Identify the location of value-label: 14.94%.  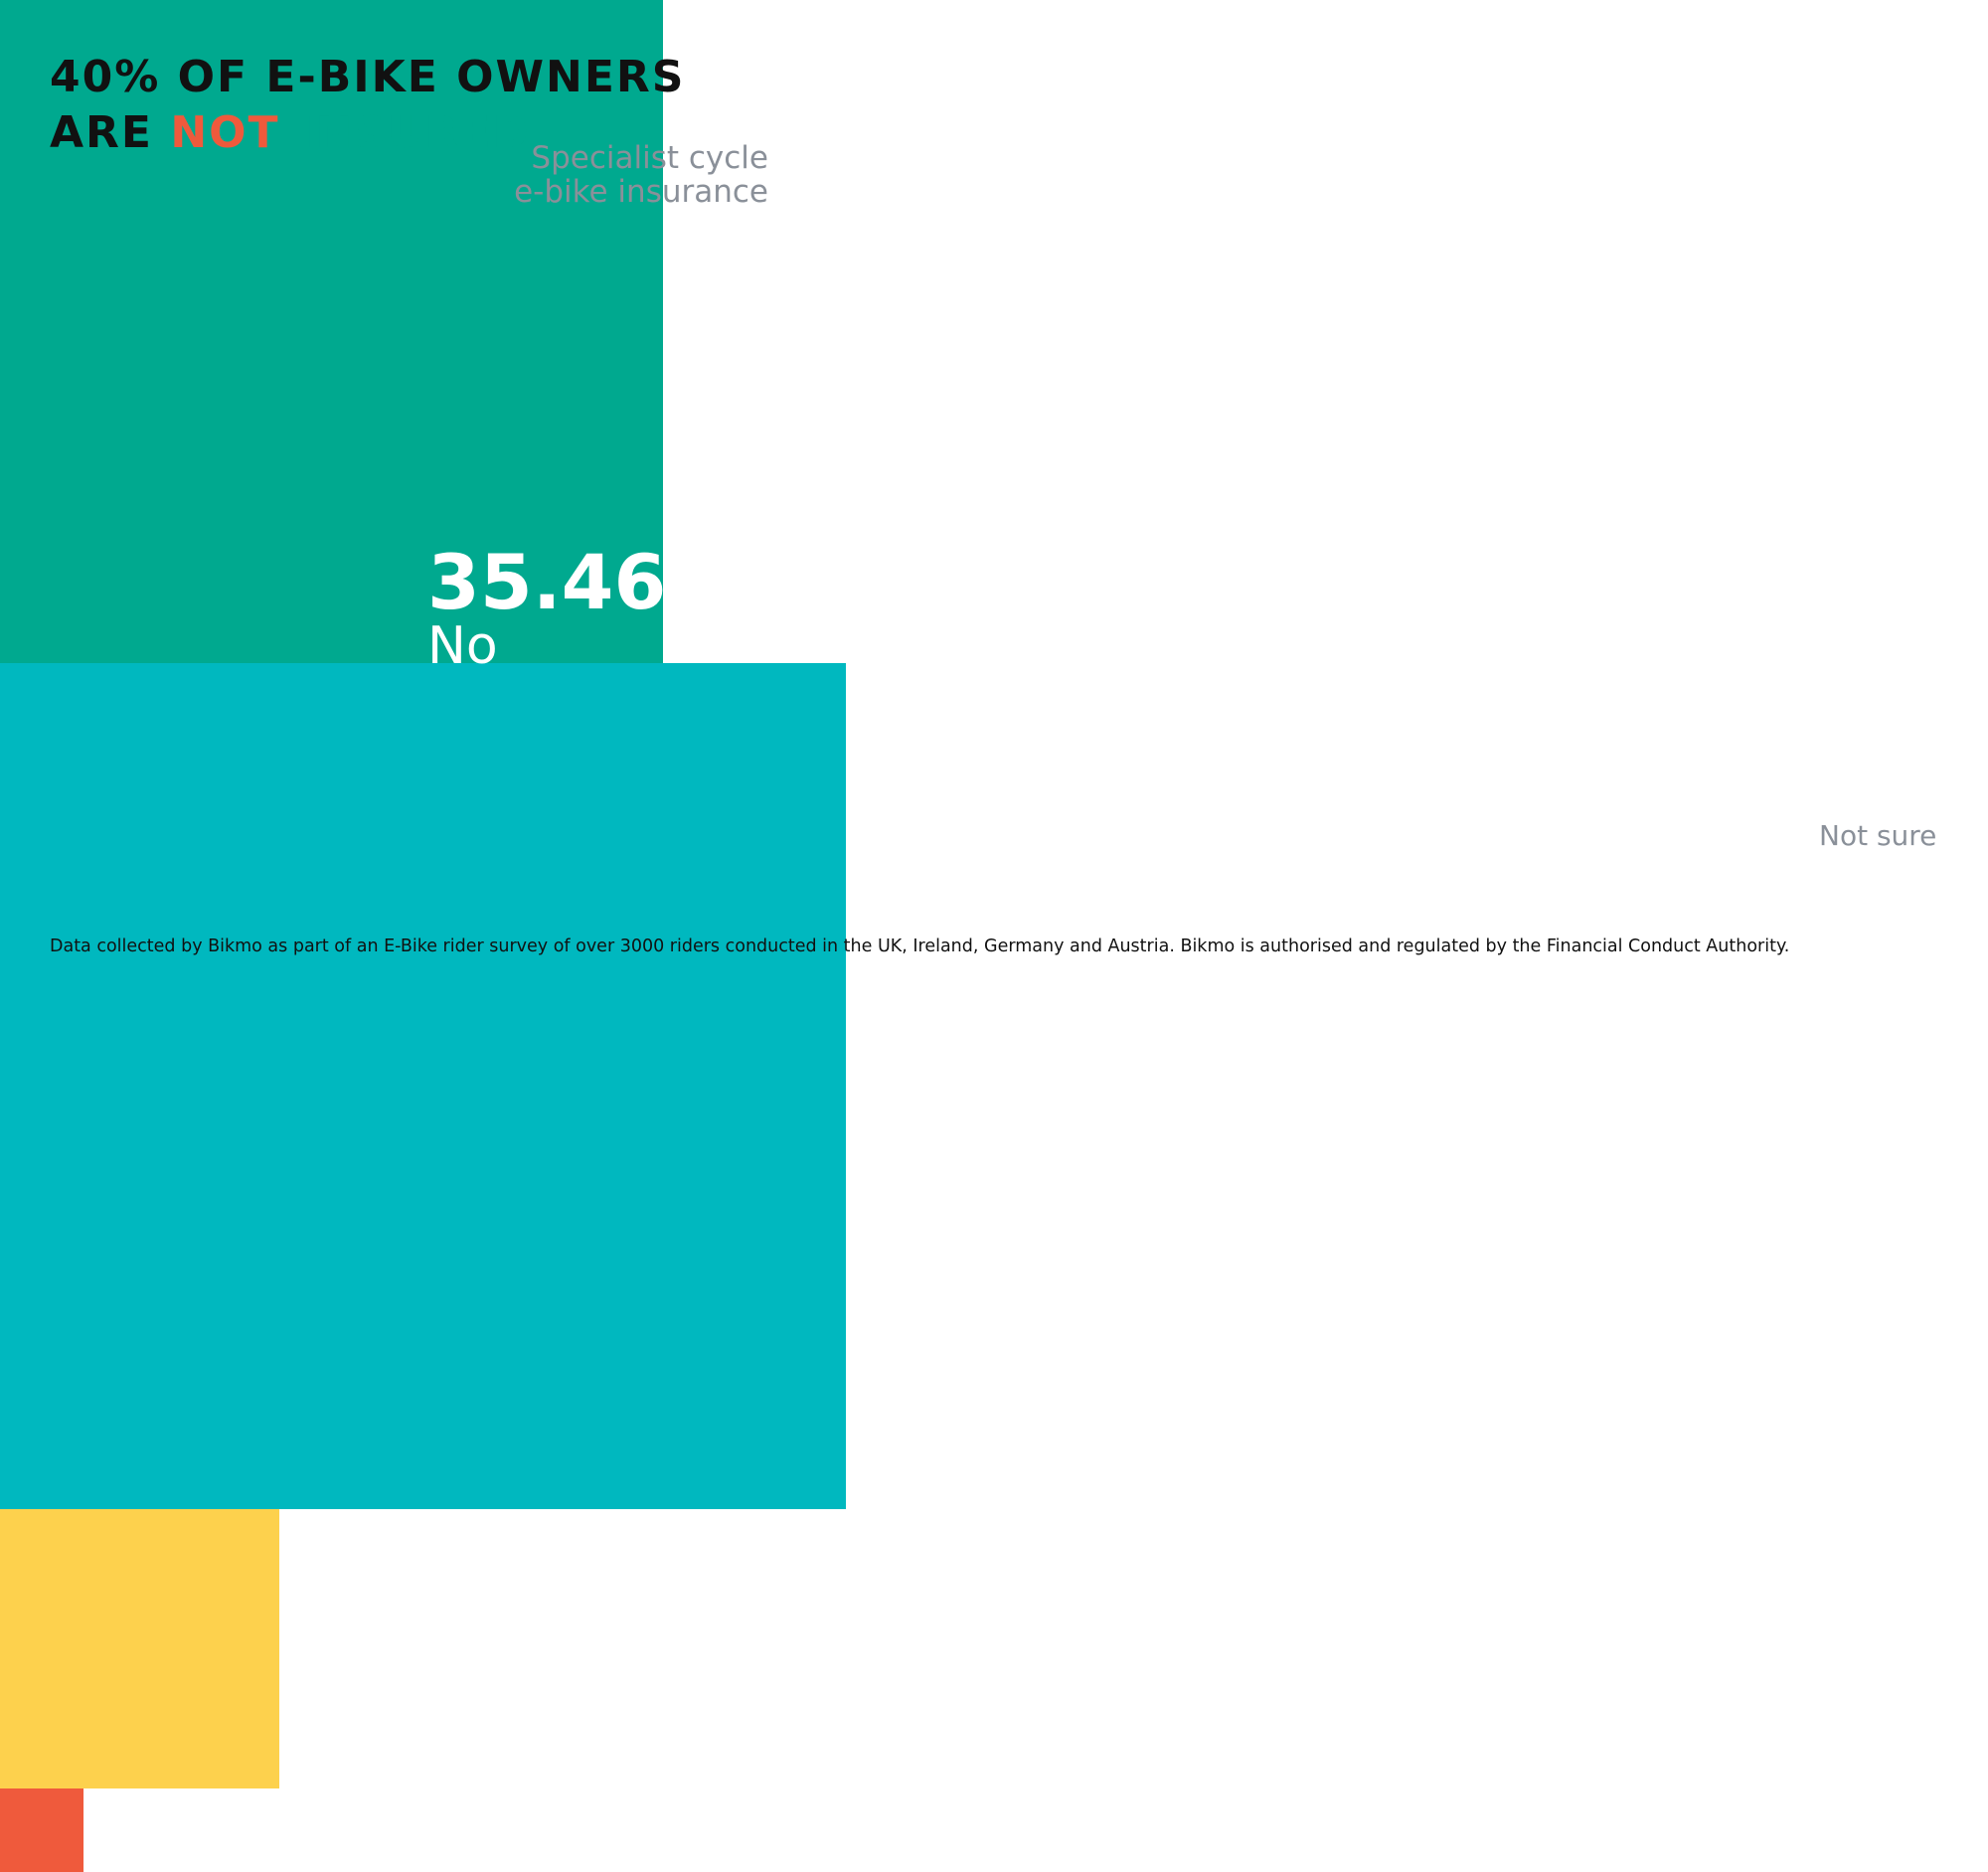
(925, 183).